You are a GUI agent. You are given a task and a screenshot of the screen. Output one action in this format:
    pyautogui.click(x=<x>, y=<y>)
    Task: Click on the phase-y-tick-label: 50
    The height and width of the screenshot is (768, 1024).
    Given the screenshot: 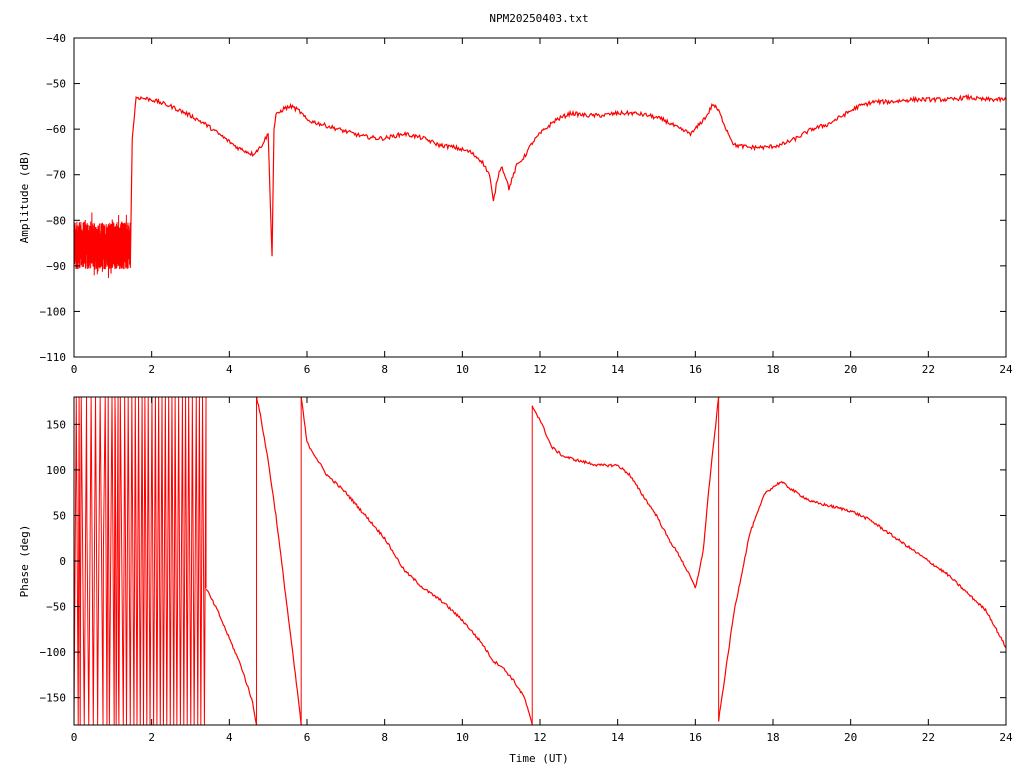 What is the action you would take?
    pyautogui.click(x=59, y=515)
    